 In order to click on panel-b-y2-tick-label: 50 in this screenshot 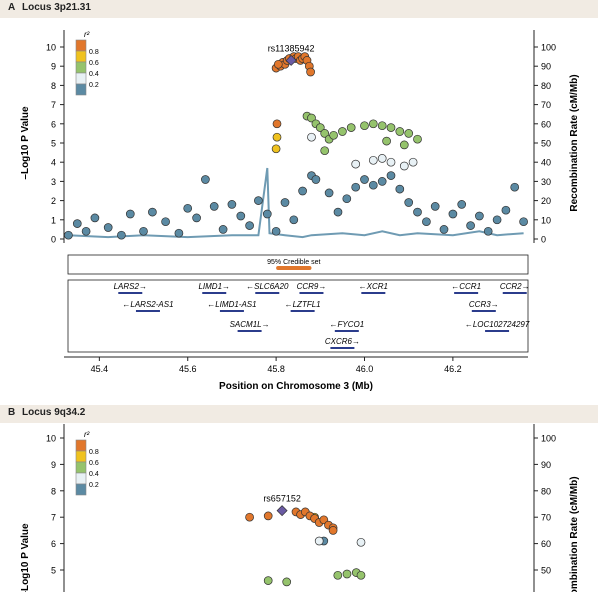, I will do `click(546, 571)`.